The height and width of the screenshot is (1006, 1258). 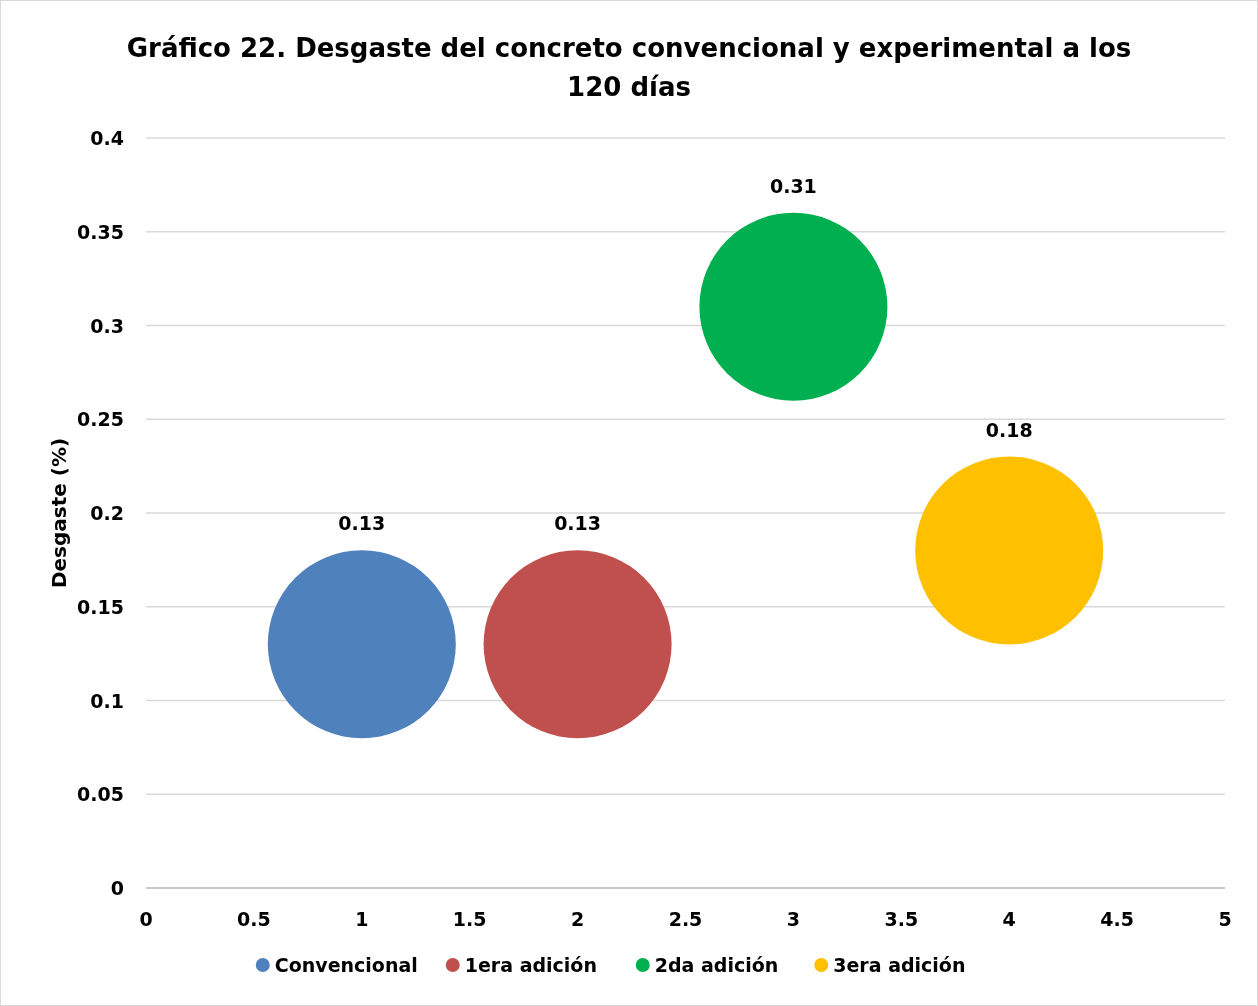 What do you see at coordinates (362, 919) in the screenshot?
I see `x-tick-label: 1` at bounding box center [362, 919].